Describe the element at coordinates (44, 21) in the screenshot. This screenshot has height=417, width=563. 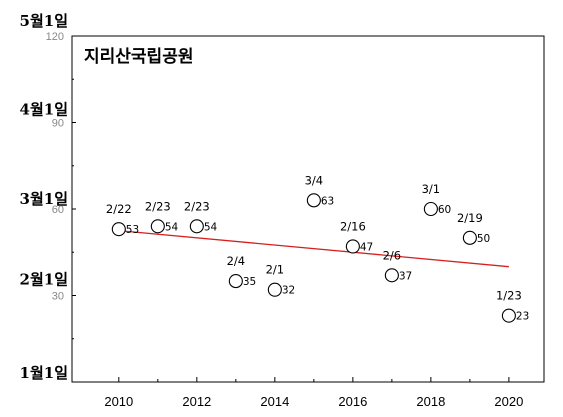
I see `month-label: 5월1일` at that location.